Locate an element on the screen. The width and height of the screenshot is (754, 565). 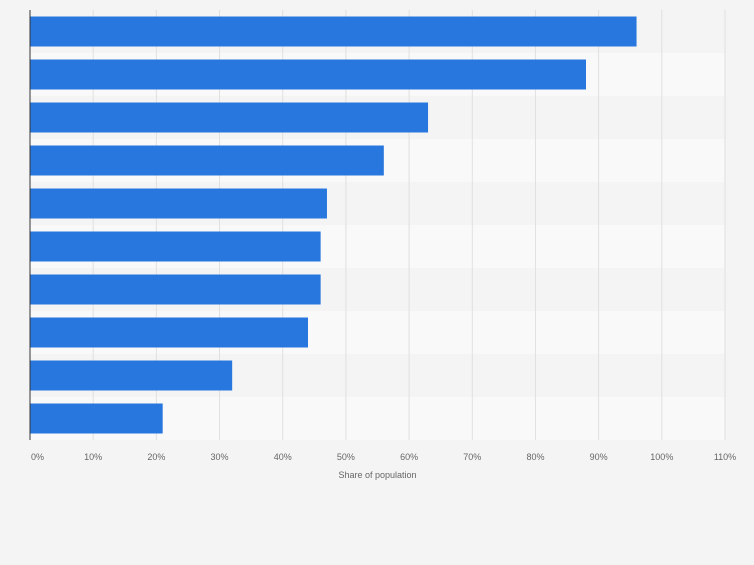
x-tick-label: 70% is located at coordinates (472, 457).